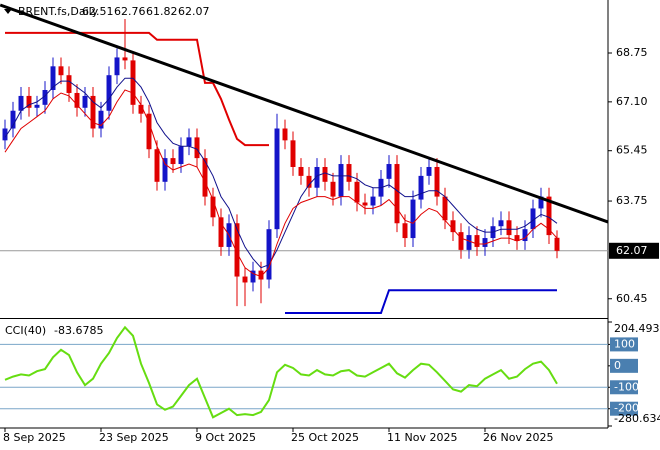  What do you see at coordinates (8, 11) in the screenshot?
I see `collapse-icon` at bounding box center [8, 11].